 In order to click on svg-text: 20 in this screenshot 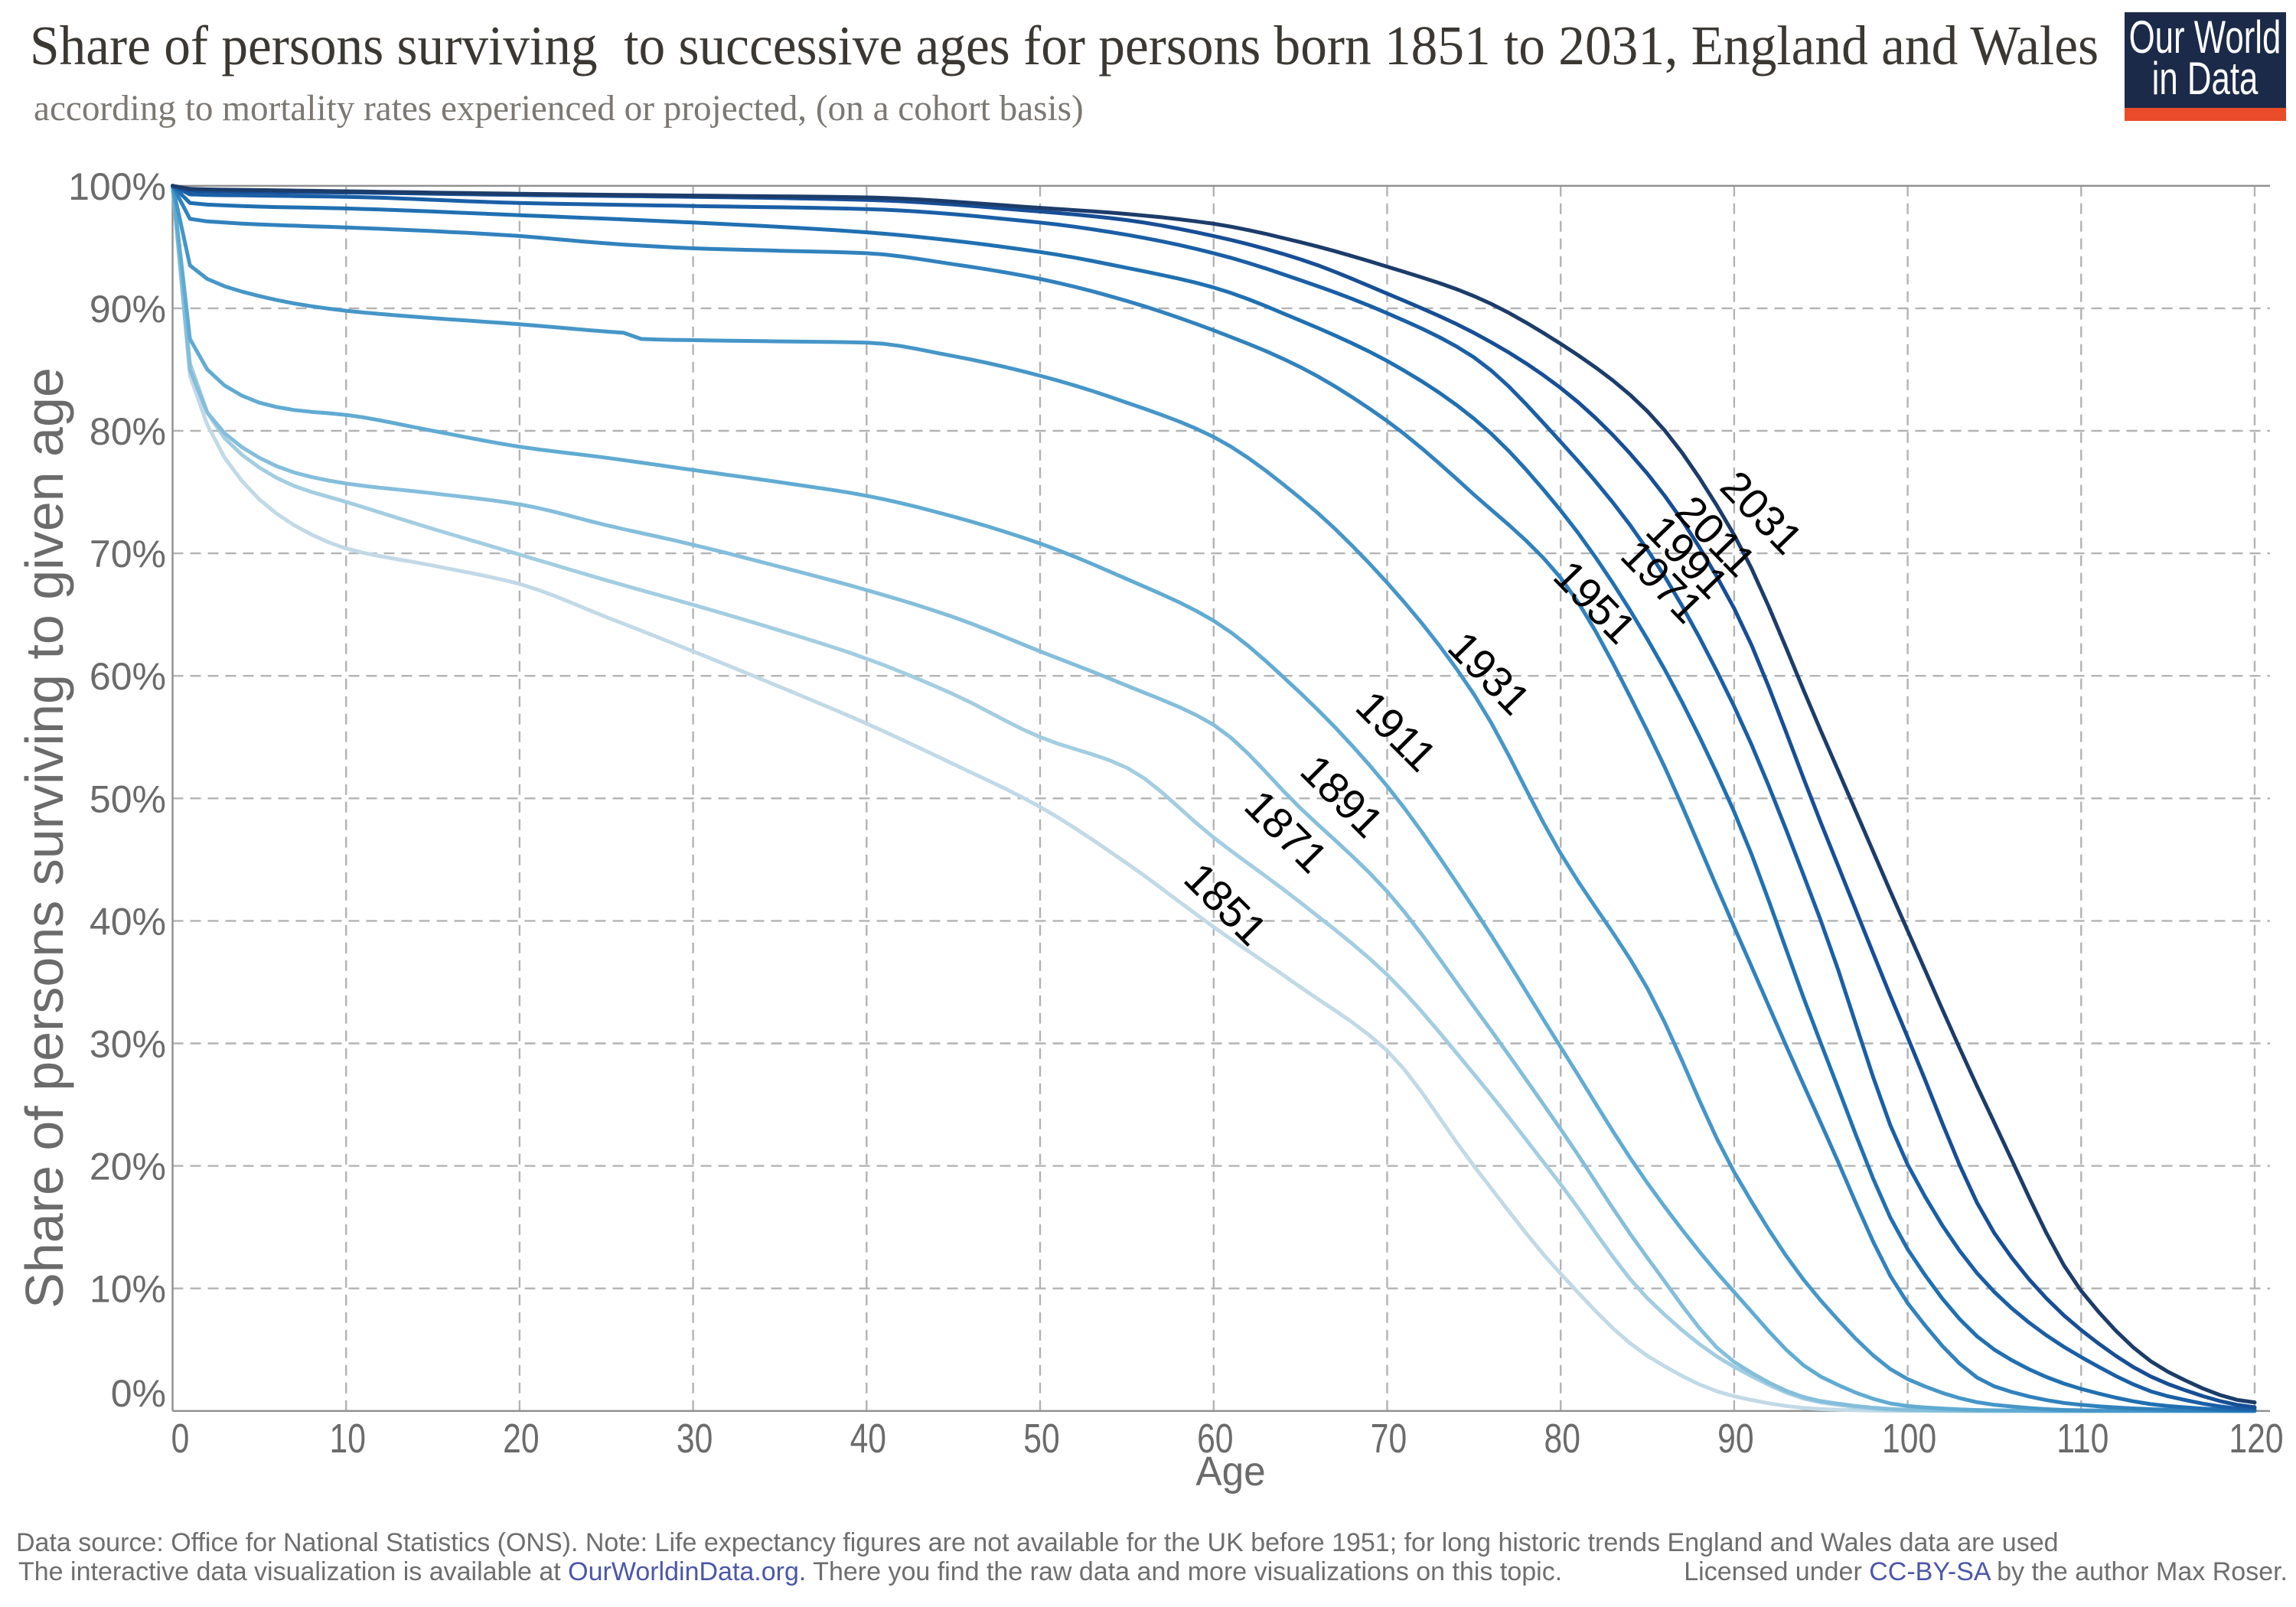, I will do `click(521, 1439)`.